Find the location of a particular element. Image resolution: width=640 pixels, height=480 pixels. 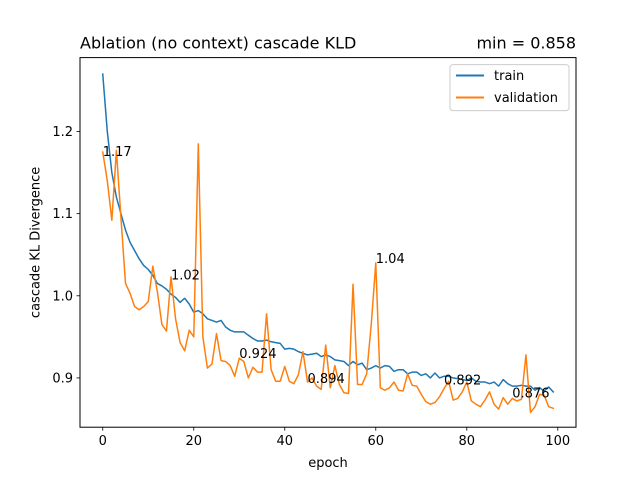

chart-title: Ablation (no context) cascade KLD is located at coordinates (218, 43).